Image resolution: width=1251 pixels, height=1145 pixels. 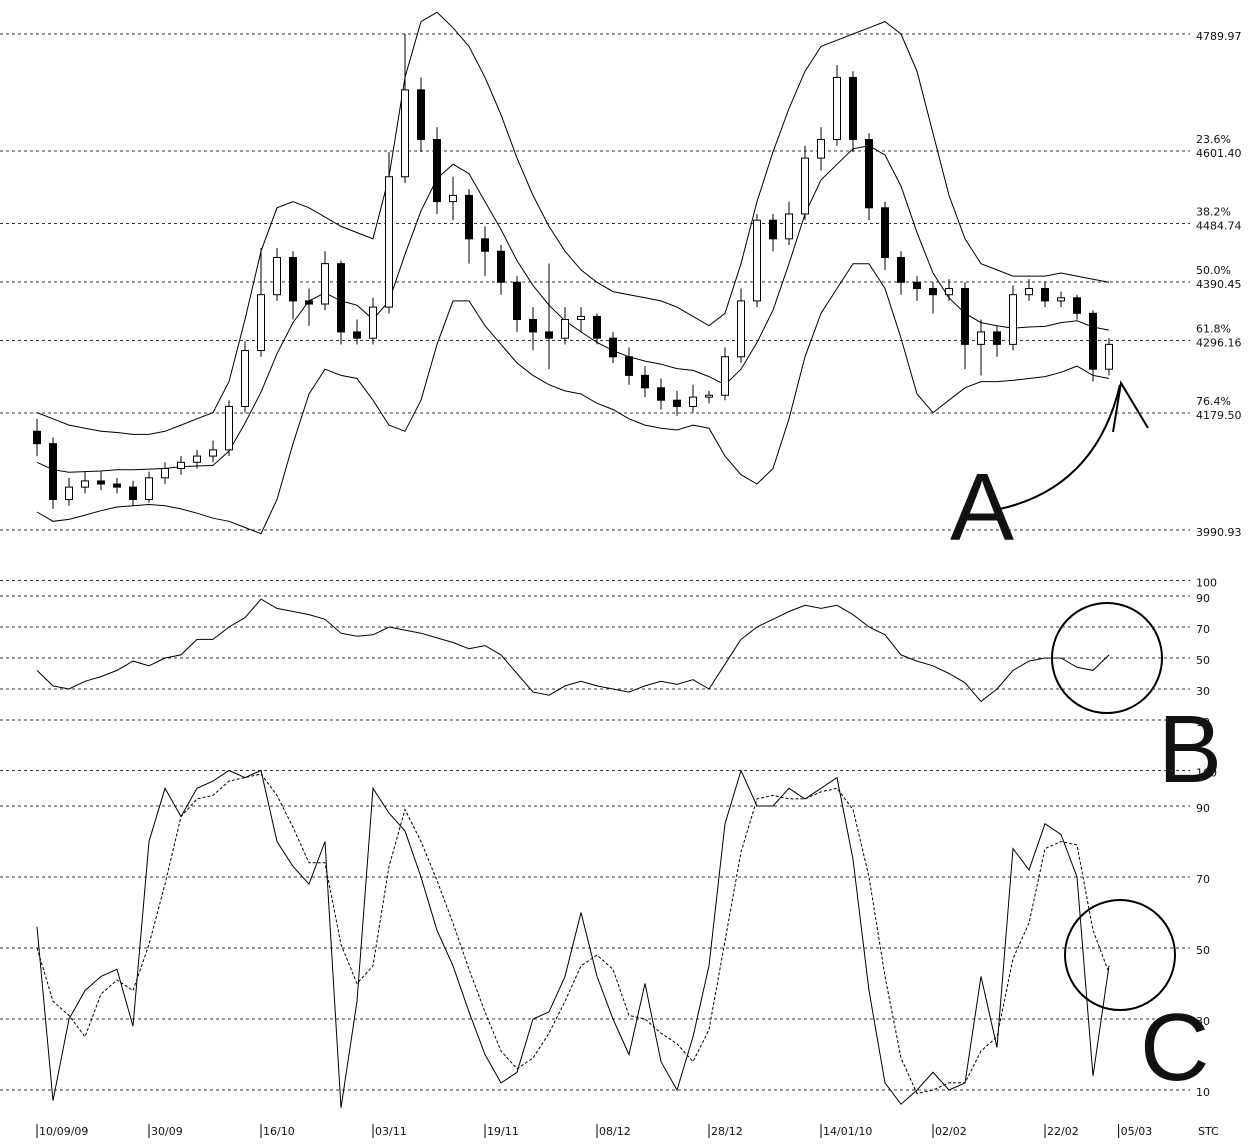 What do you see at coordinates (847, 1131) in the screenshot?
I see `x-tick-label: 14/01/10` at bounding box center [847, 1131].